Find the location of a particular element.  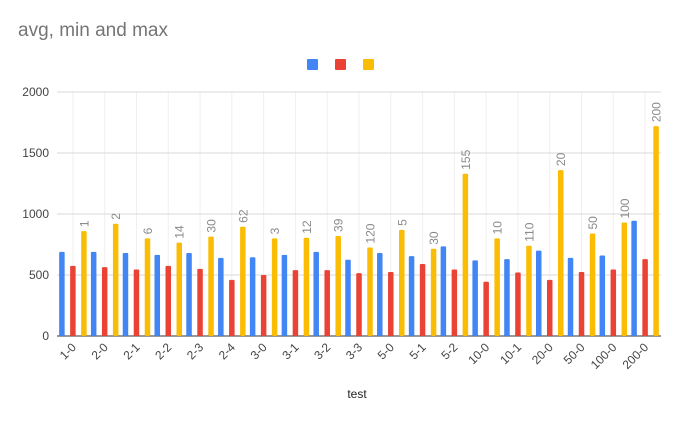

x-tick-label: 10-0 is located at coordinates (478, 353).